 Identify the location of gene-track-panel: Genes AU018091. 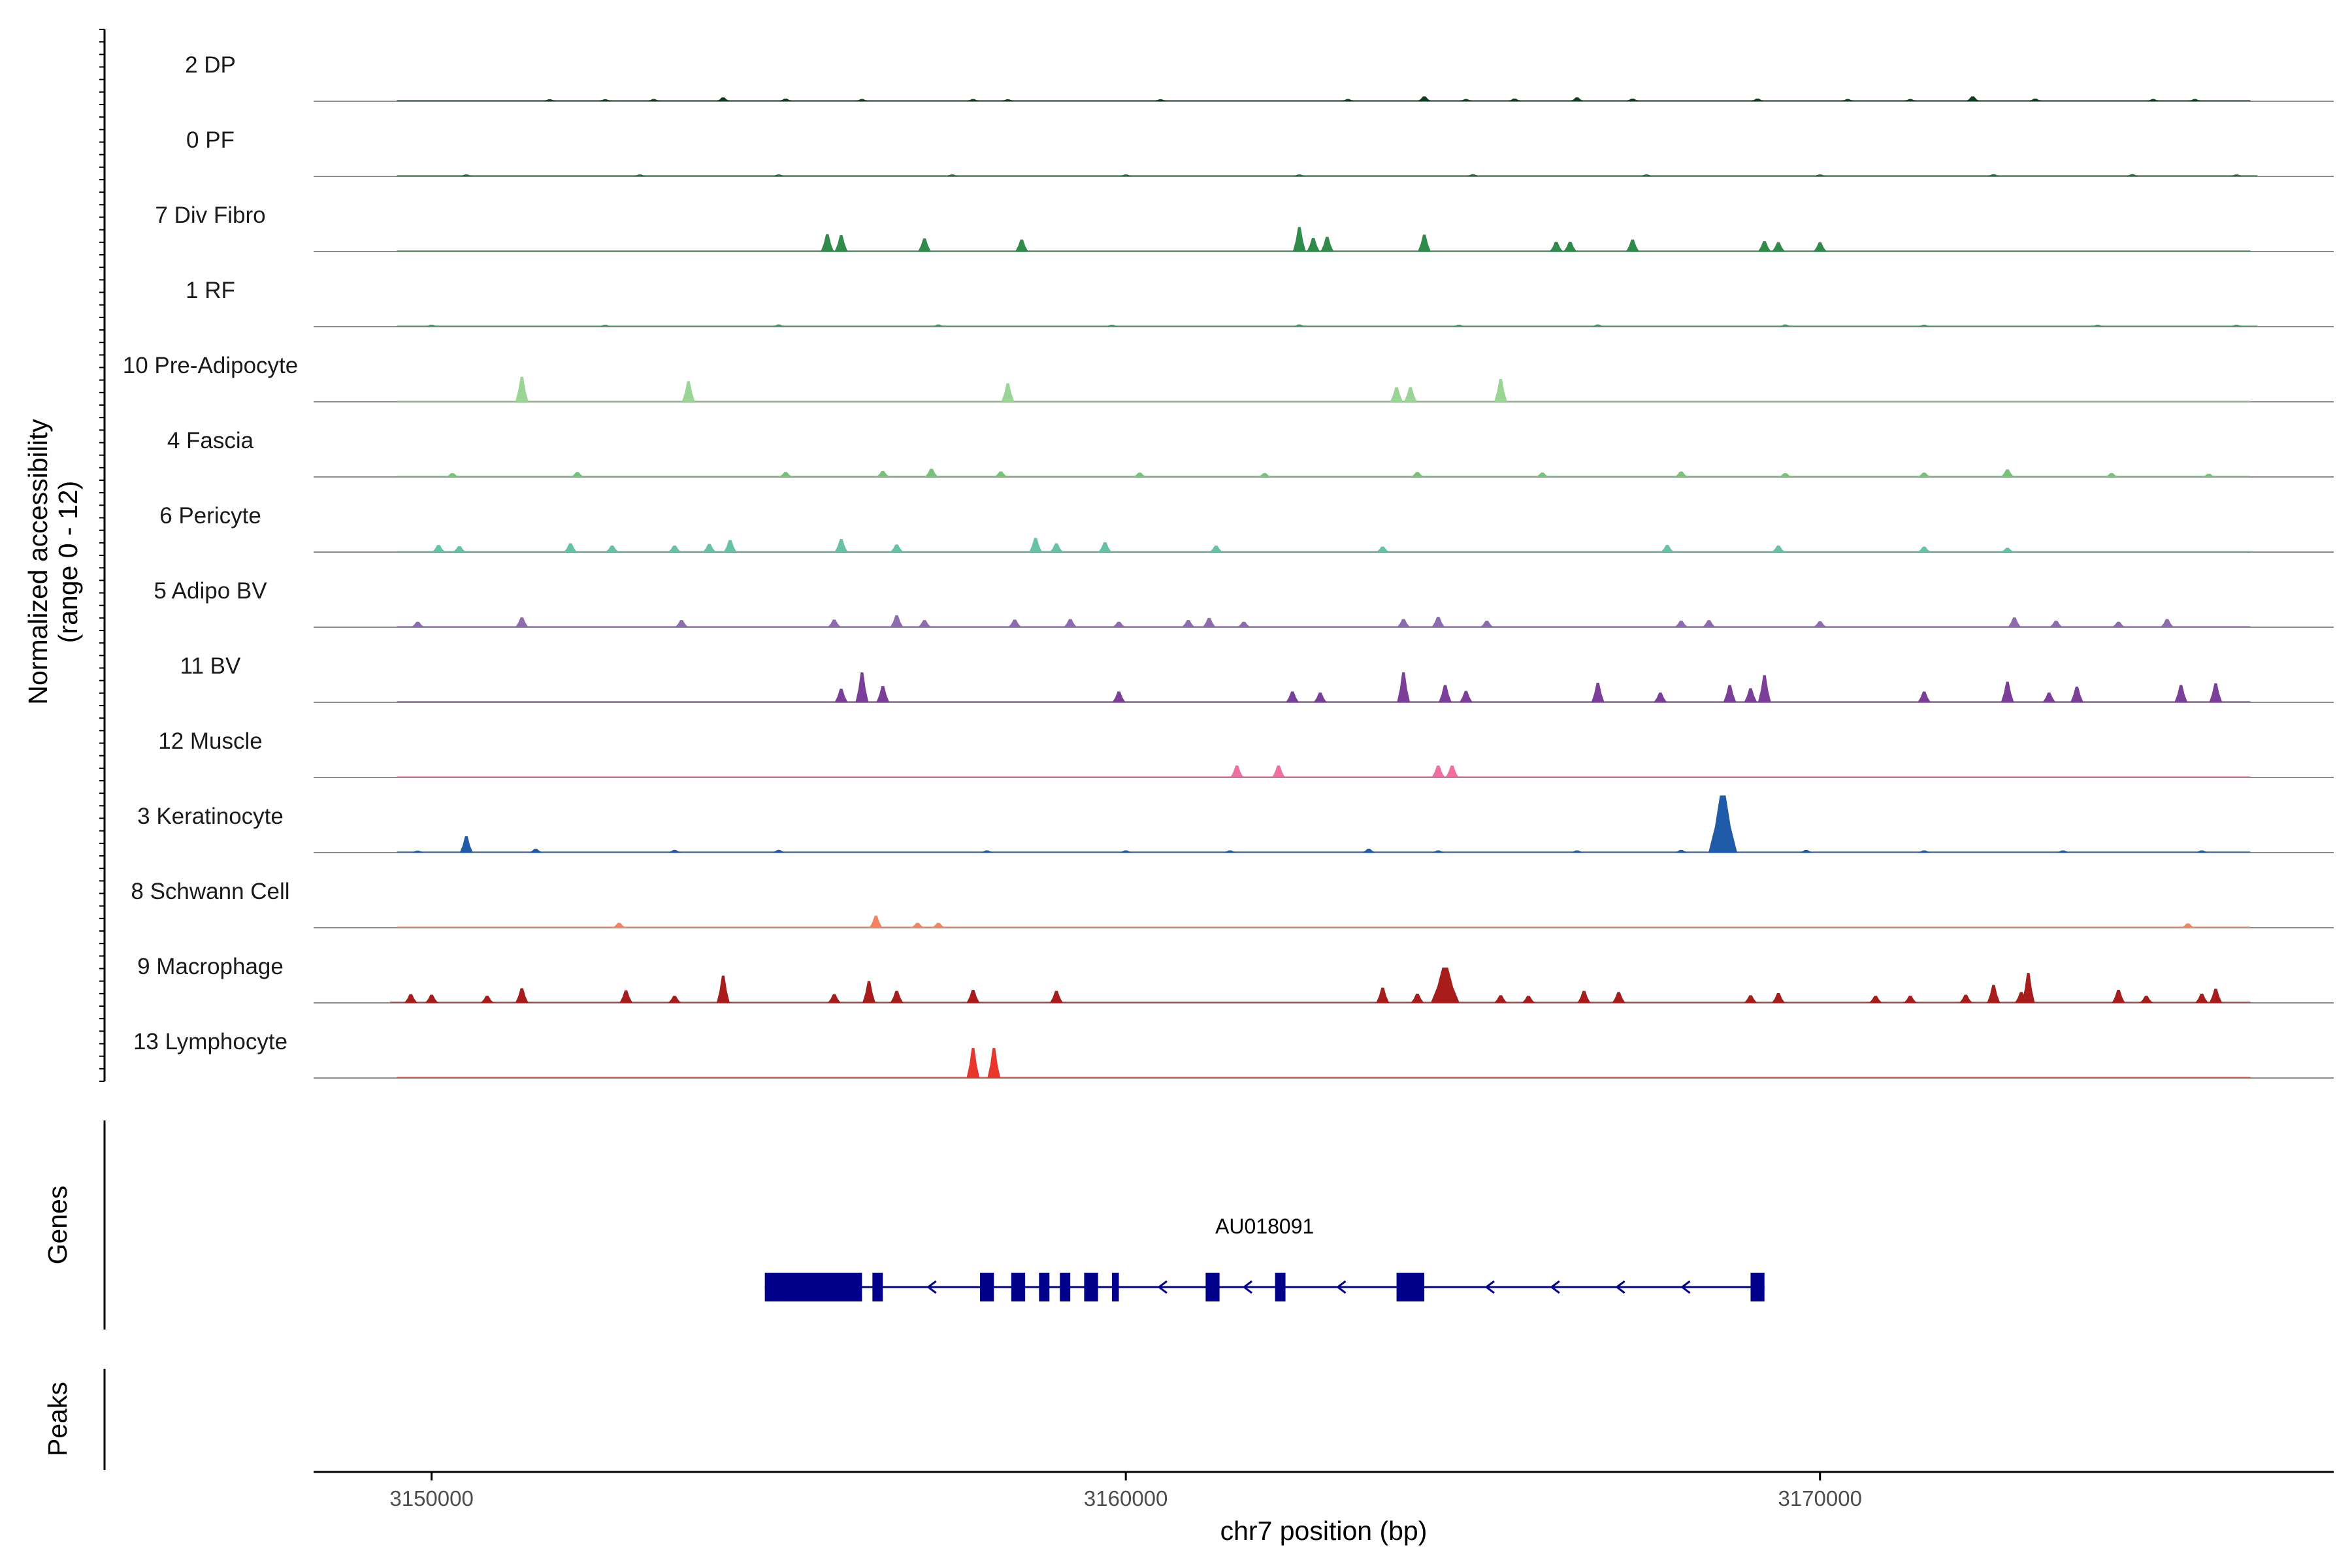
(903, 1225).